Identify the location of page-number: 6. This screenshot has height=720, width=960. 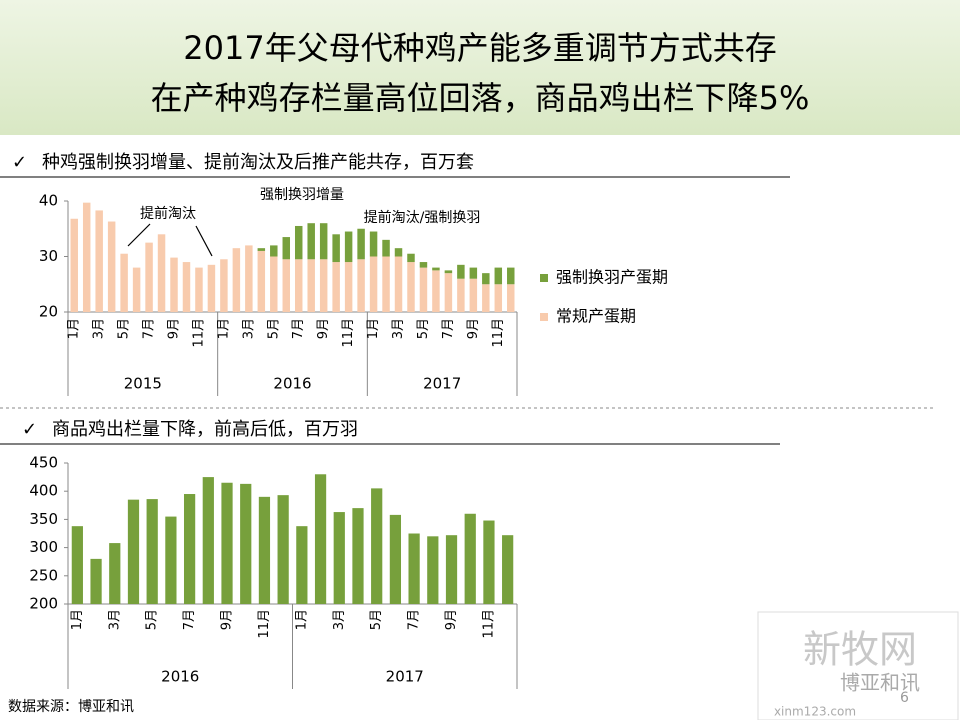
(904, 698).